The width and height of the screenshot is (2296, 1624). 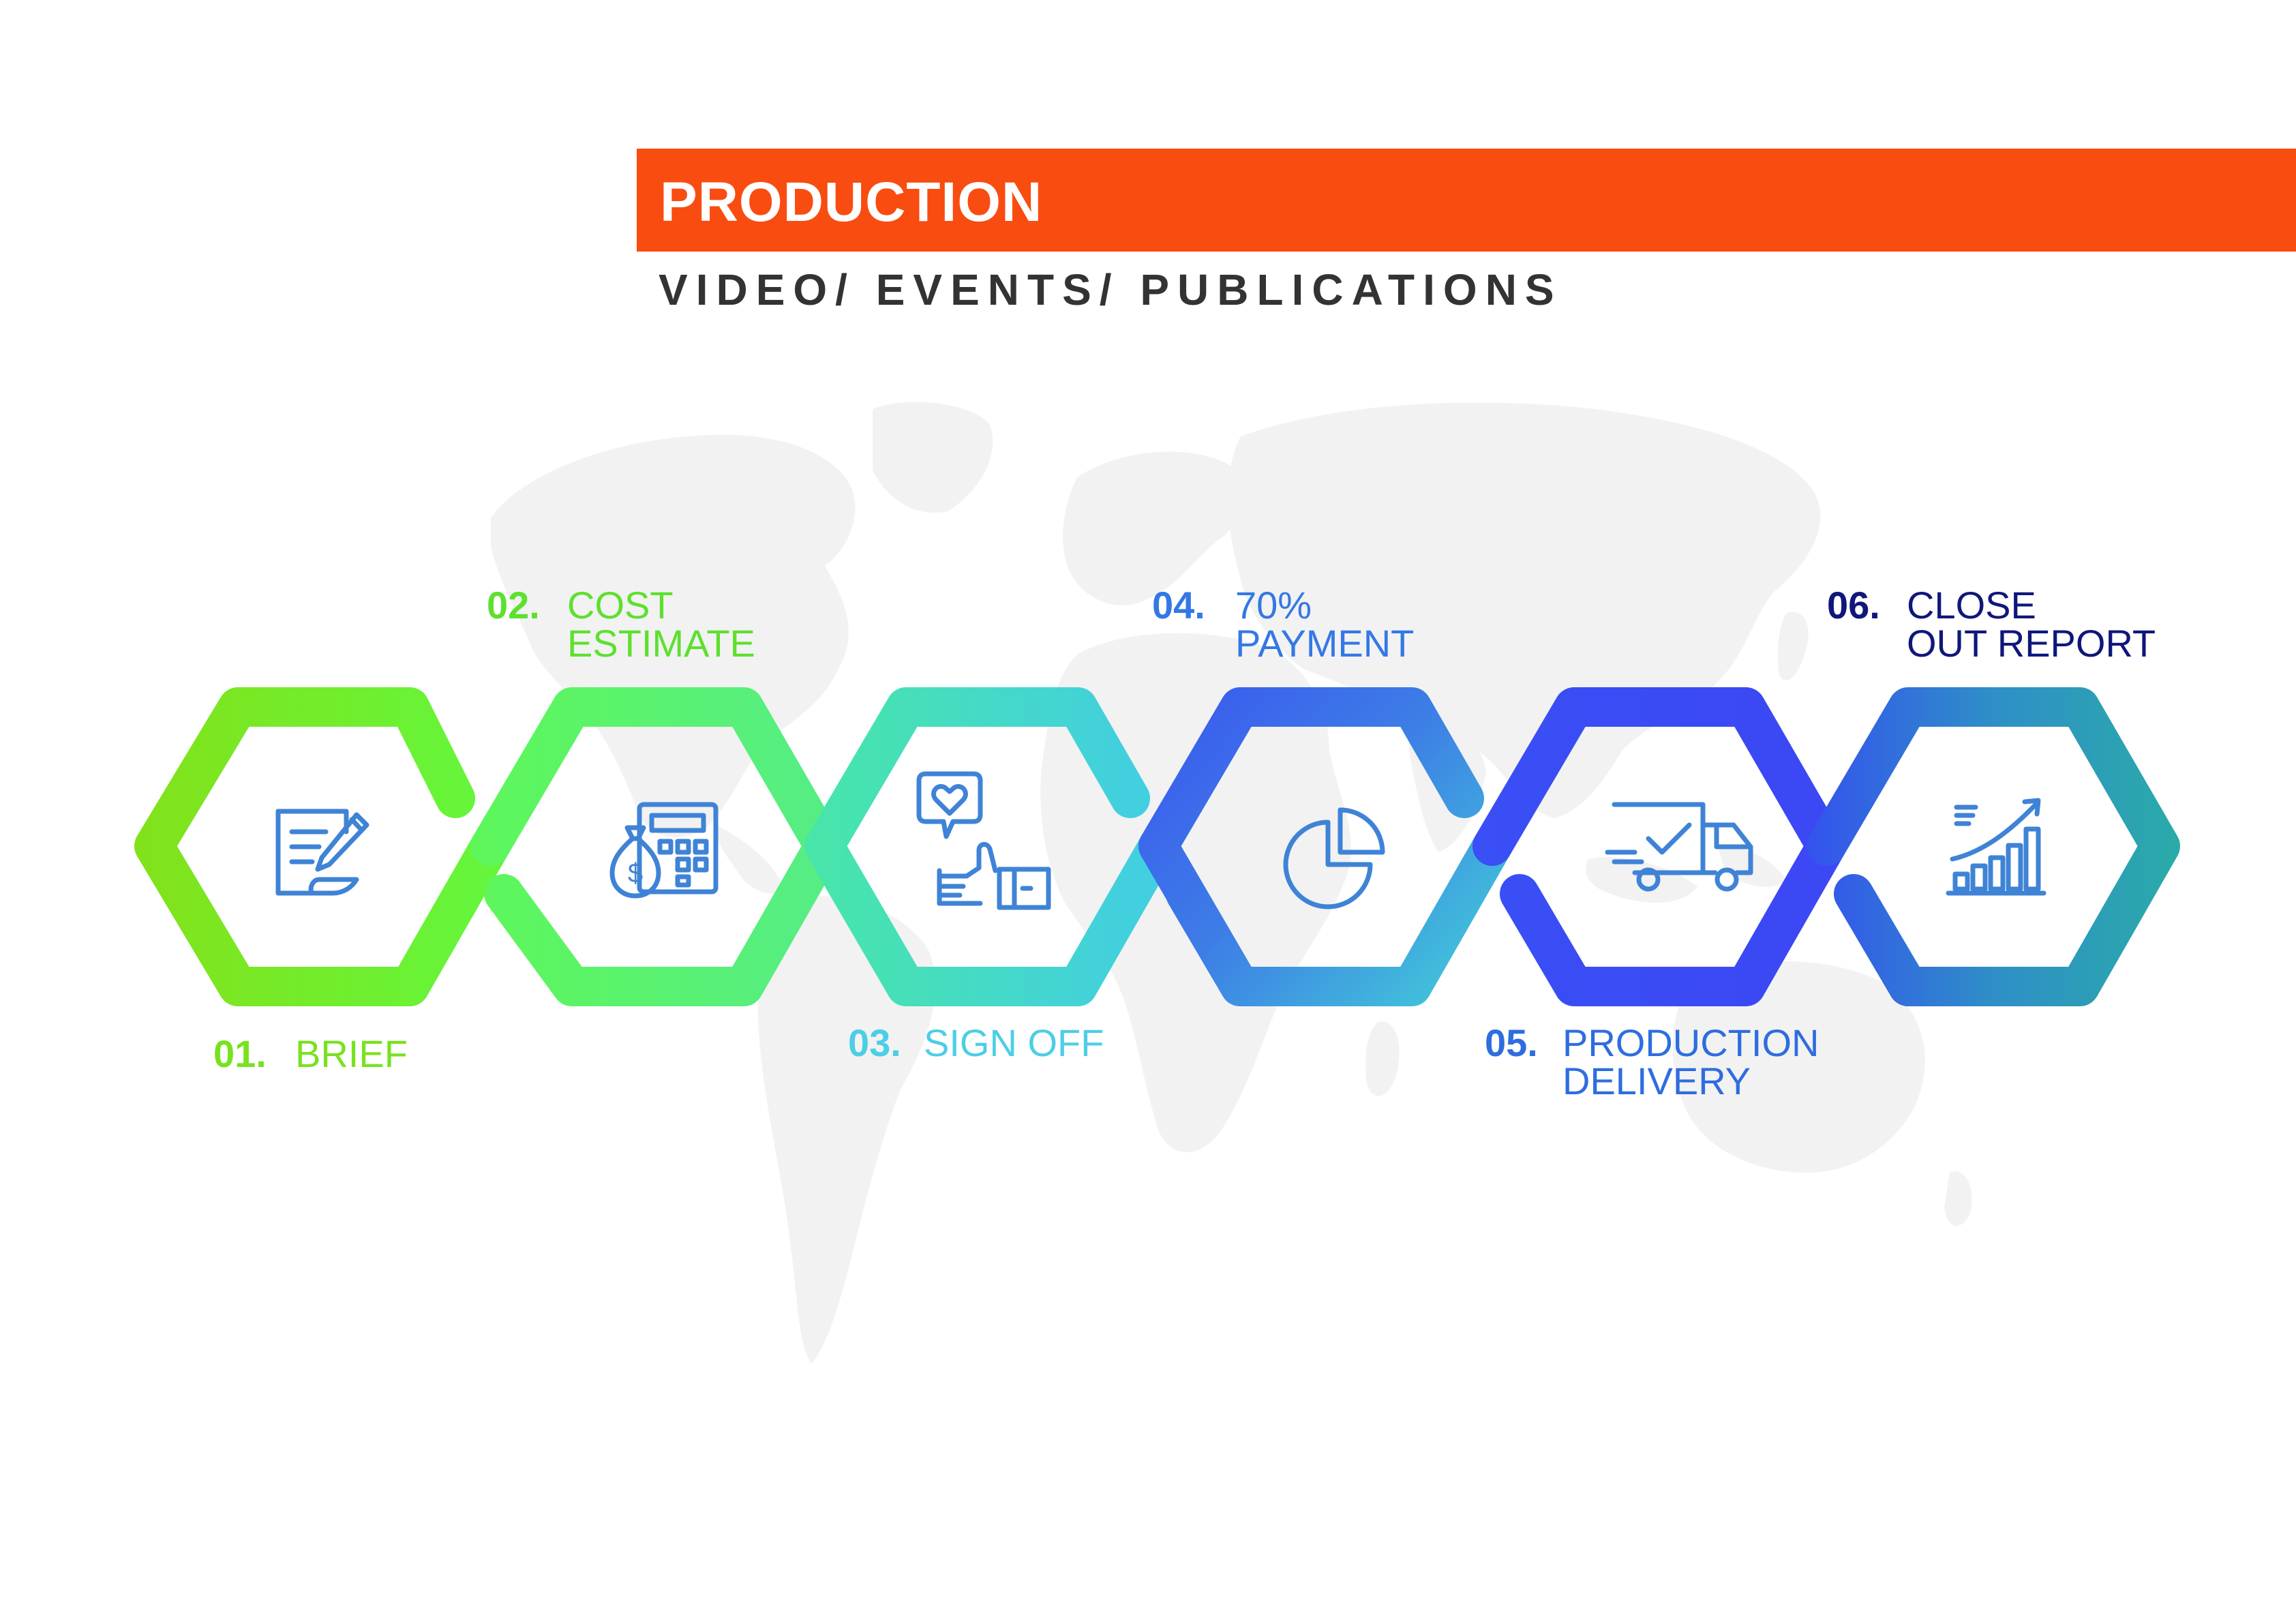 I want to click on step-number: 01., so click(x=240, y=1053).